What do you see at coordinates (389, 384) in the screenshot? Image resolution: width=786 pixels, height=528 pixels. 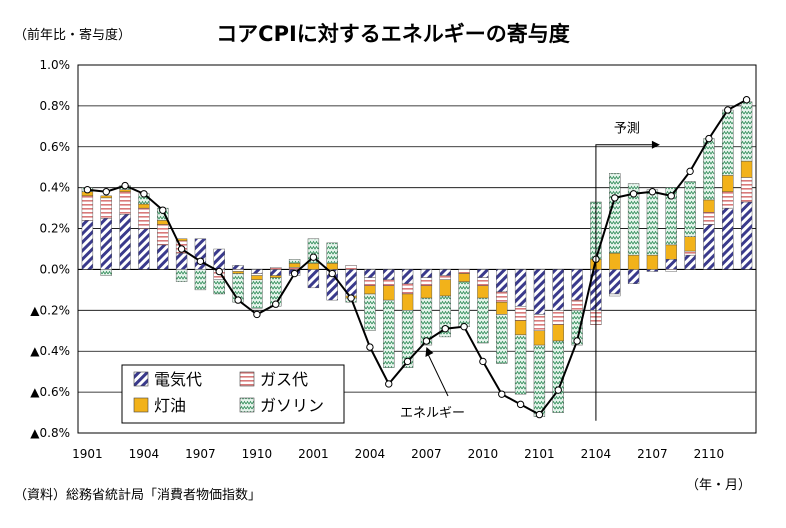 I see `energy-point-2005` at bounding box center [389, 384].